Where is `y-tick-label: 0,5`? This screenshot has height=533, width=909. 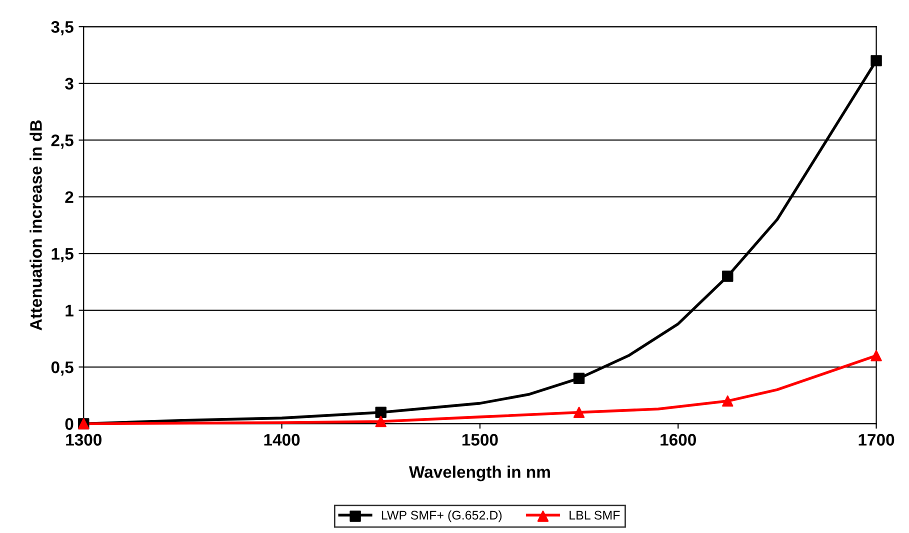
y-tick-label: 0,5 is located at coordinates (62, 368).